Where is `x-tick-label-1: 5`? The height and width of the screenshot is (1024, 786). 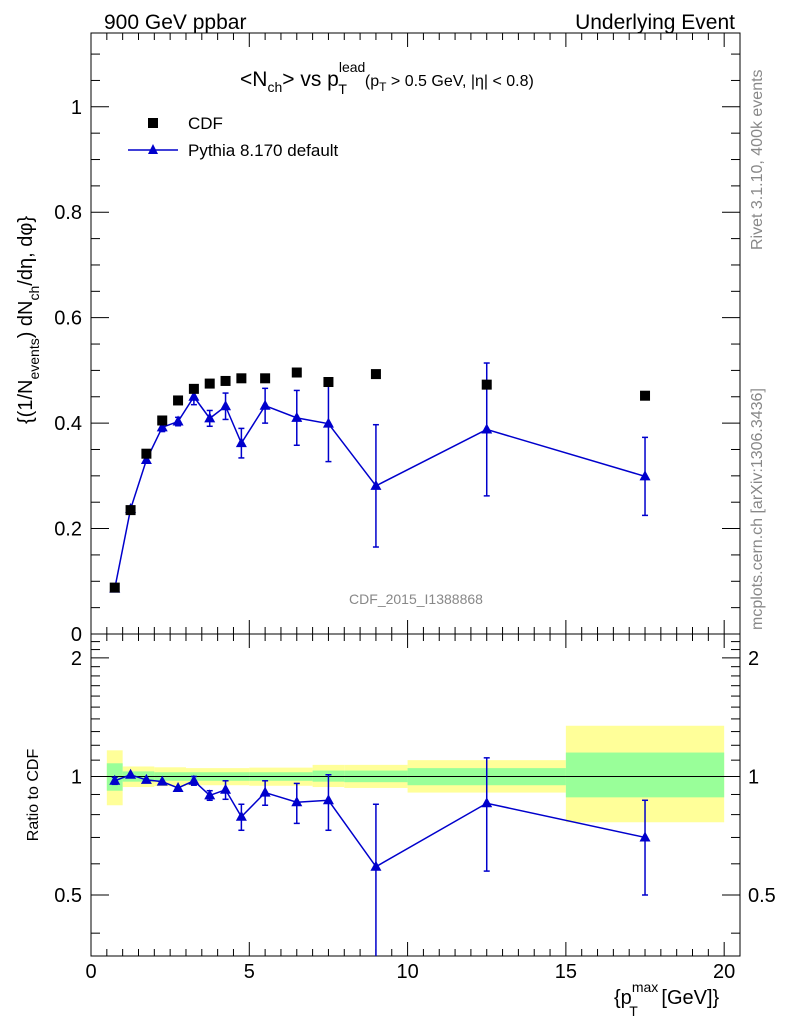
x-tick-label-1: 5 is located at coordinates (249, 972).